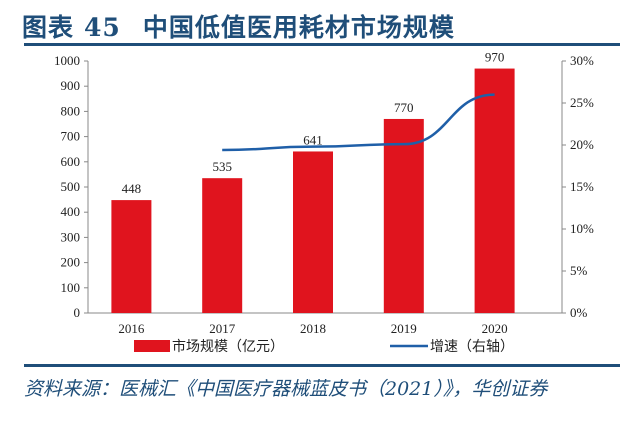 The image size is (640, 429). What do you see at coordinates (582, 144) in the screenshot?
I see `right-tick-label: 20%` at bounding box center [582, 144].